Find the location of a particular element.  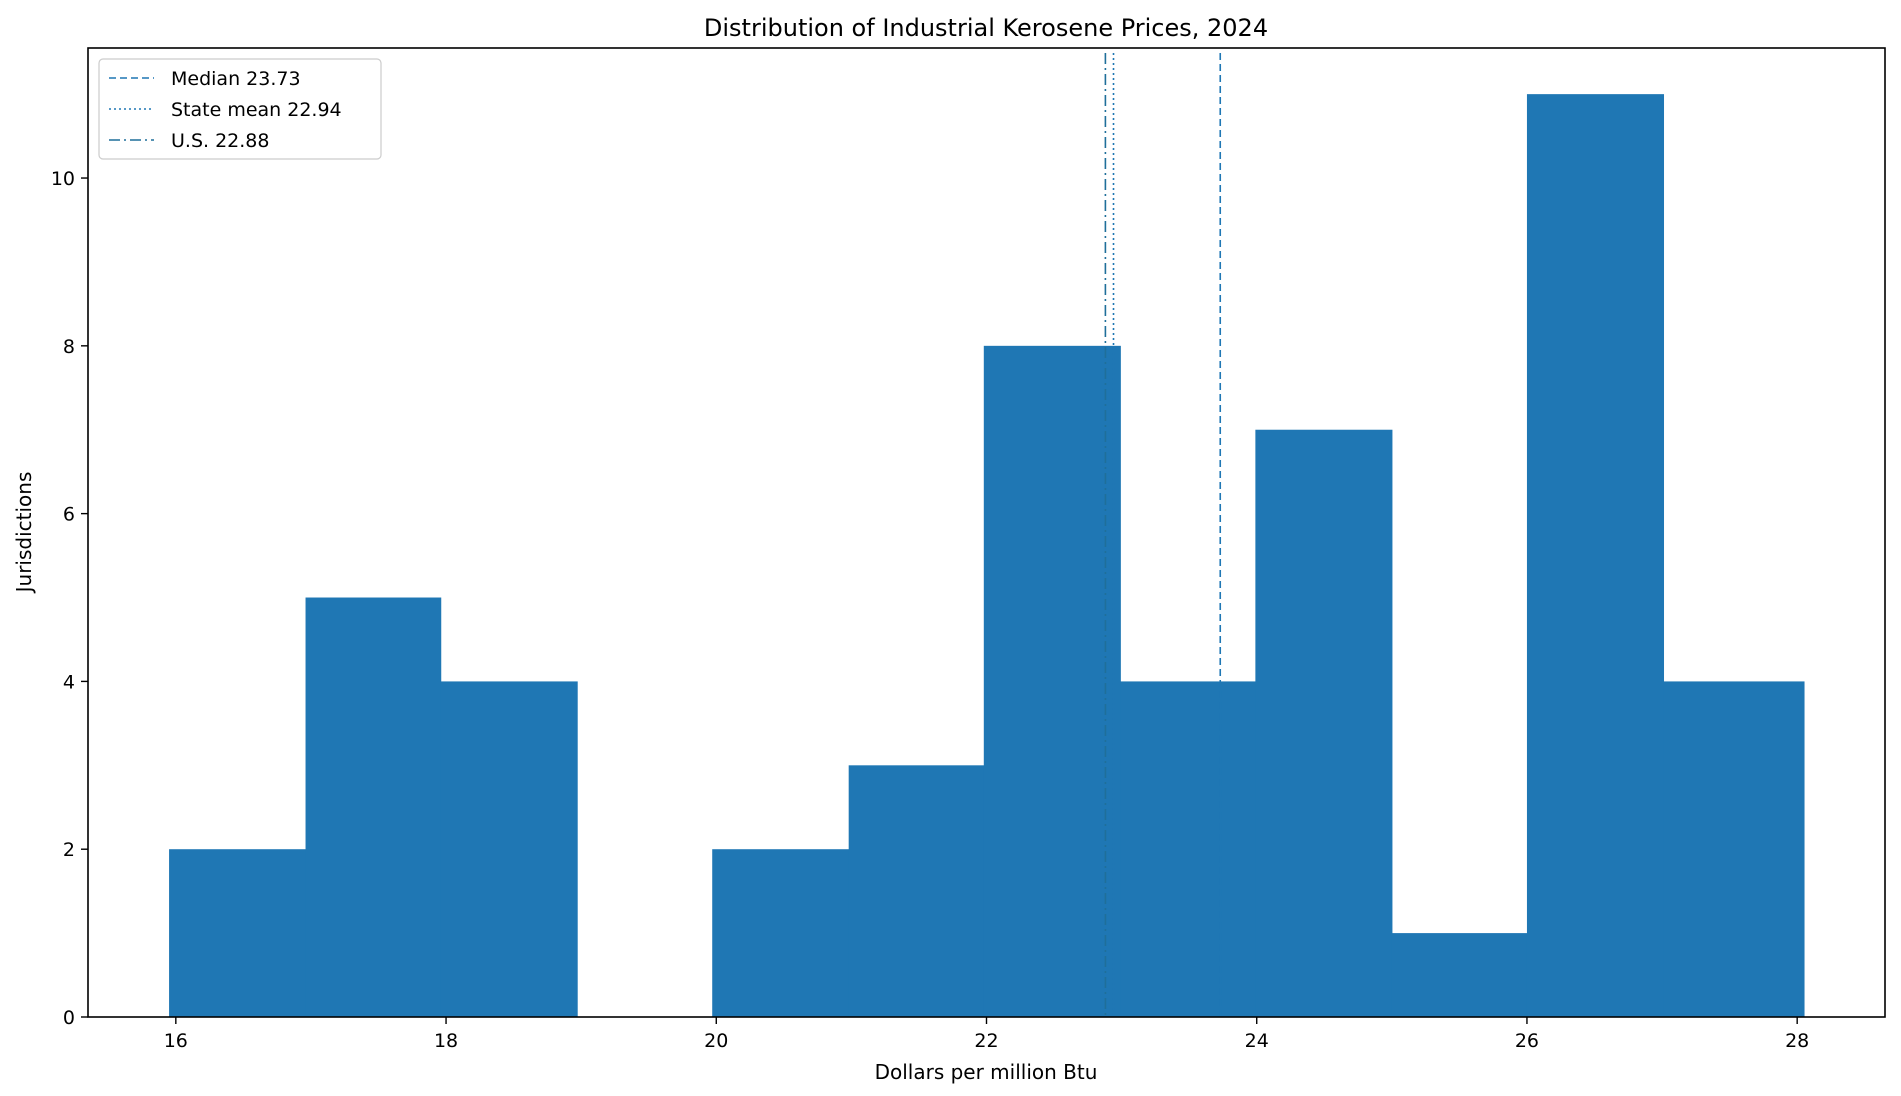

x-axis-ticks: 16 18 20 22 24 26 28 is located at coordinates (986, 1034).